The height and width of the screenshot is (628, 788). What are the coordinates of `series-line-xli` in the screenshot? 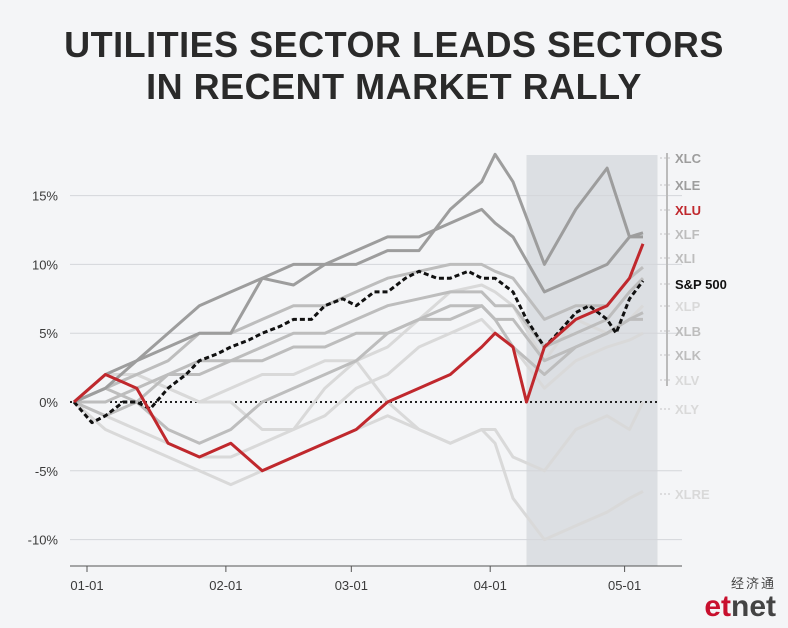 It's located at (359, 340).